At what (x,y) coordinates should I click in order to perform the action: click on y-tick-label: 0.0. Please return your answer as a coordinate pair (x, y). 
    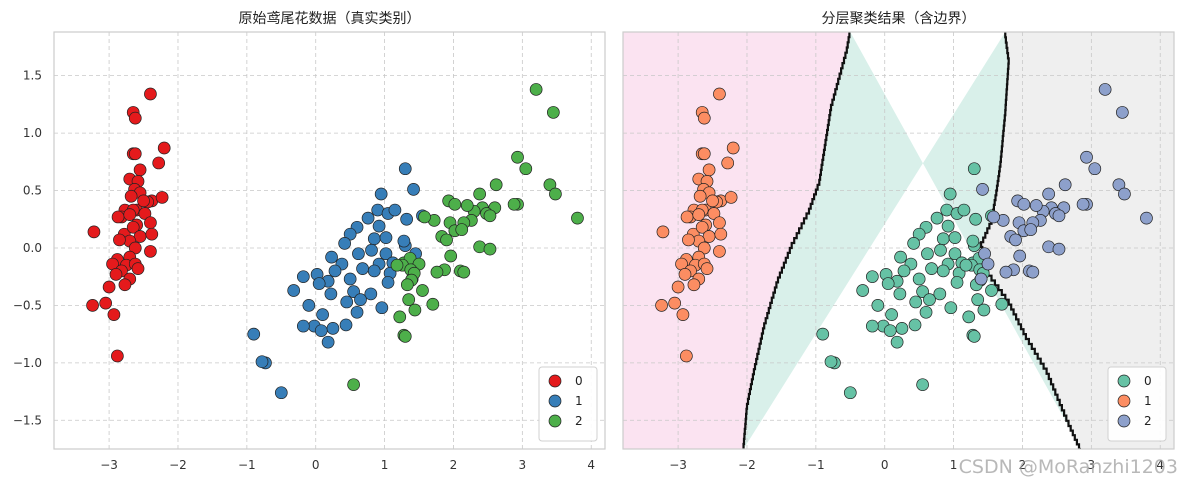
    Looking at the image, I should click on (32, 248).